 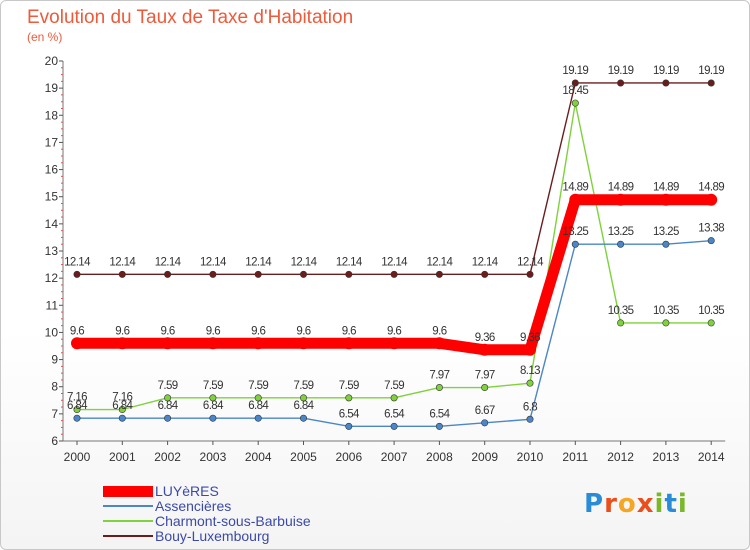 I want to click on y-tick-label: 18, so click(x=52, y=115).